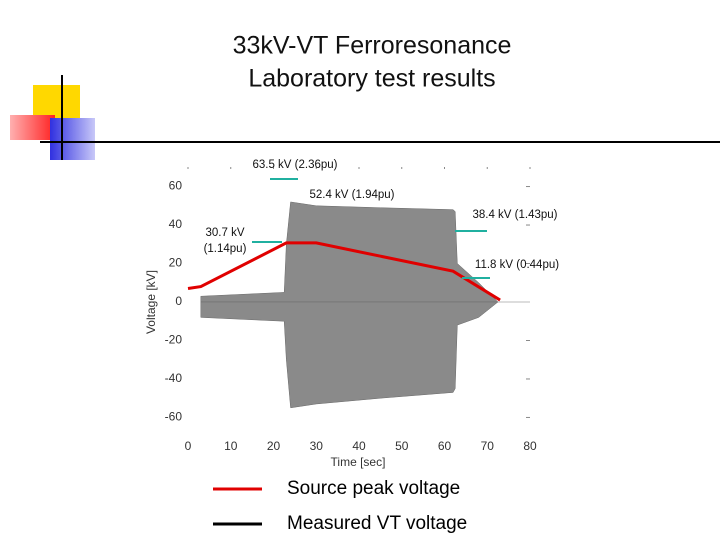  What do you see at coordinates (402, 446) in the screenshot?
I see `x-tick-label: 50` at bounding box center [402, 446].